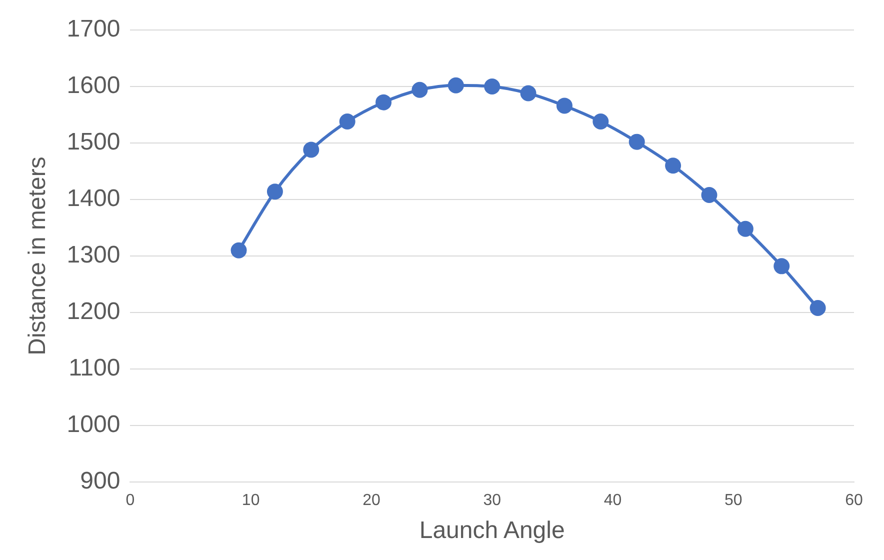  I want to click on x-tick-label: 20, so click(371, 501).